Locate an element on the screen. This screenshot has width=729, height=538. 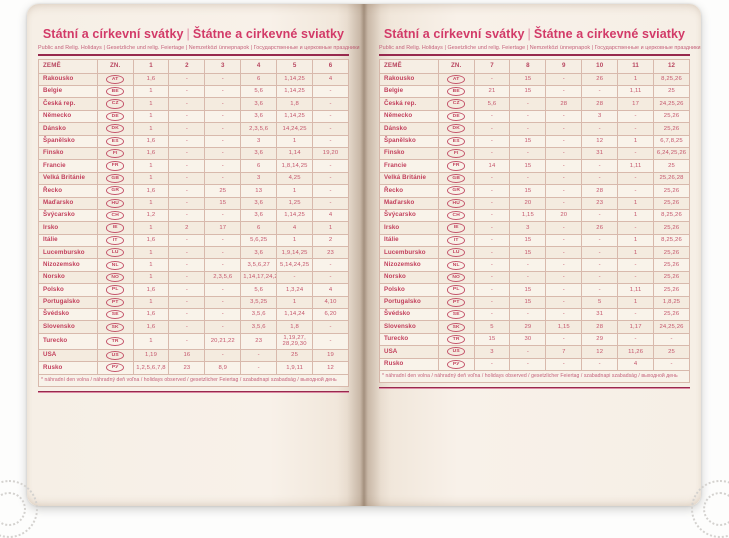
country-name: Irsko is located at coordinates (409, 228).